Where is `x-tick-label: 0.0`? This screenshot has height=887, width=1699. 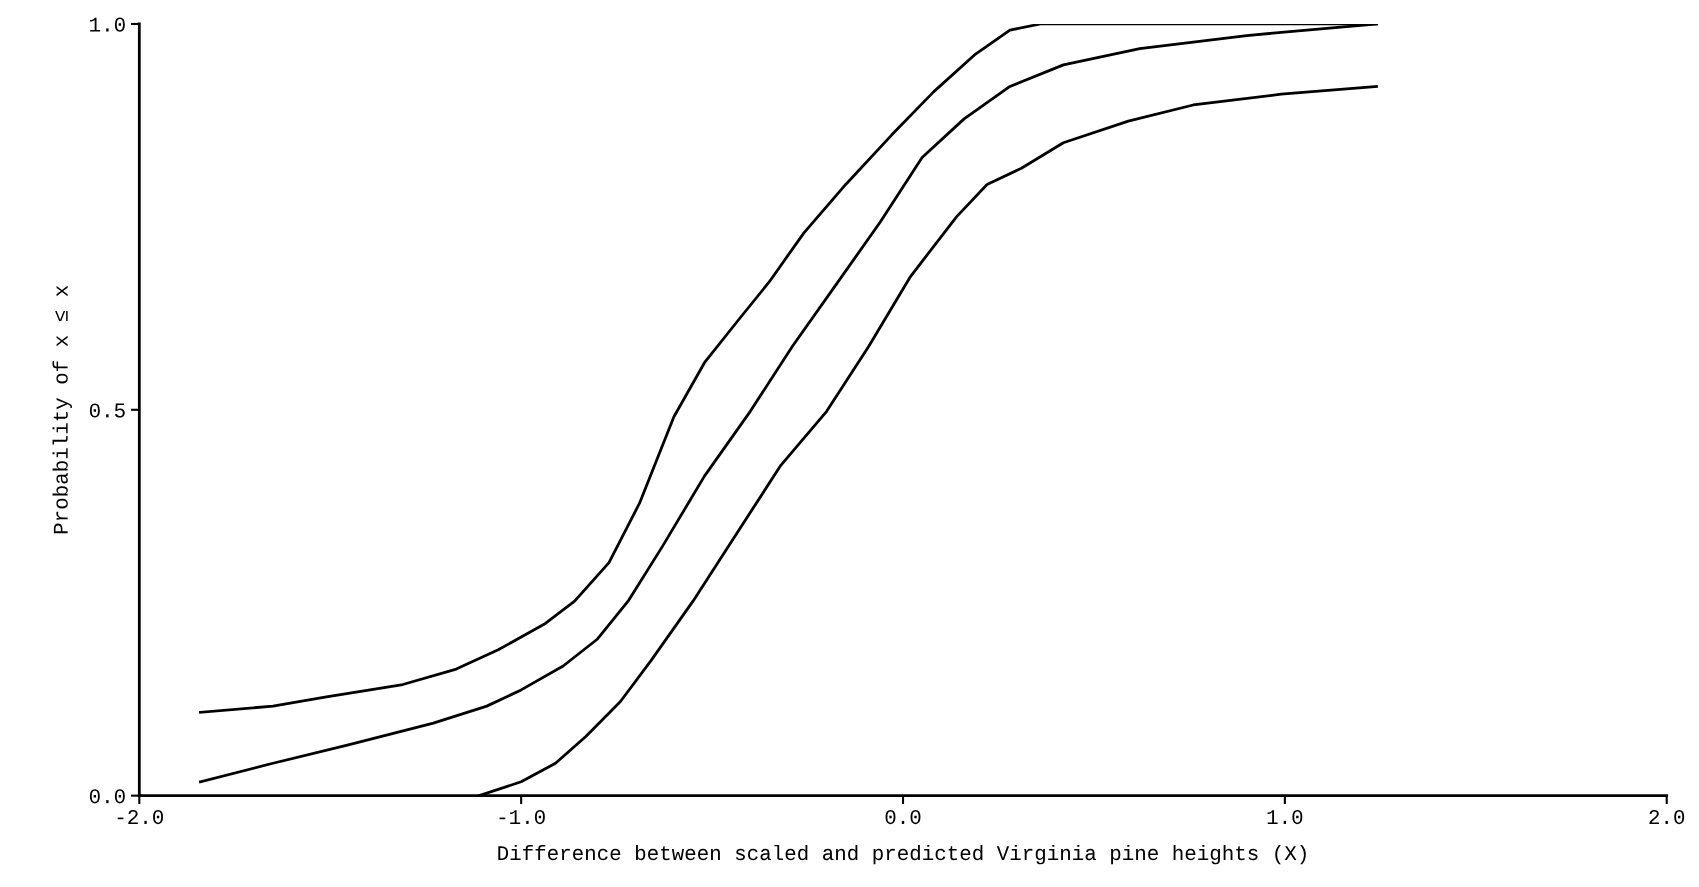 x-tick-label: 0.0 is located at coordinates (903, 817).